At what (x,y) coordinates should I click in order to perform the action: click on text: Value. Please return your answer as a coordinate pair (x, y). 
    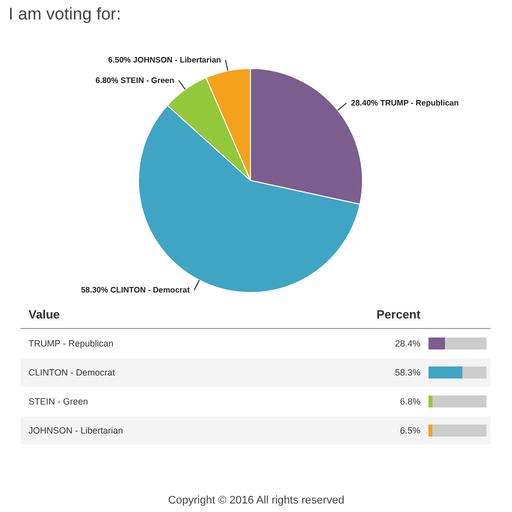
    Looking at the image, I should click on (44, 315).